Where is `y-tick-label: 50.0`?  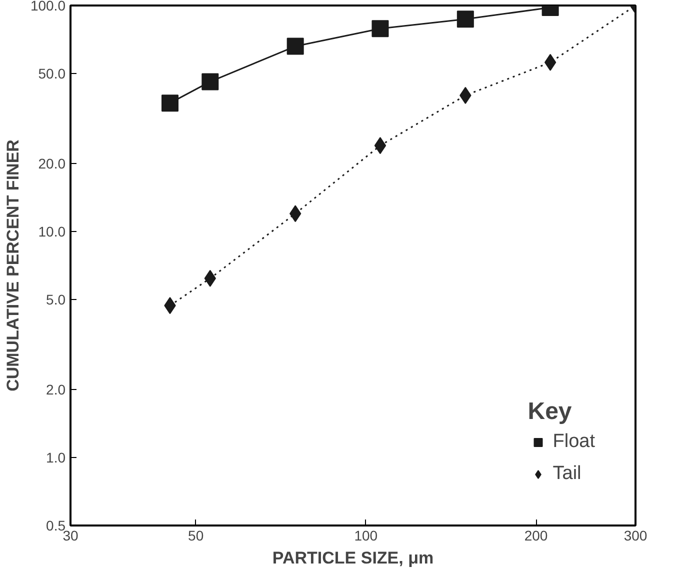 y-tick-label: 50.0 is located at coordinates (52, 74).